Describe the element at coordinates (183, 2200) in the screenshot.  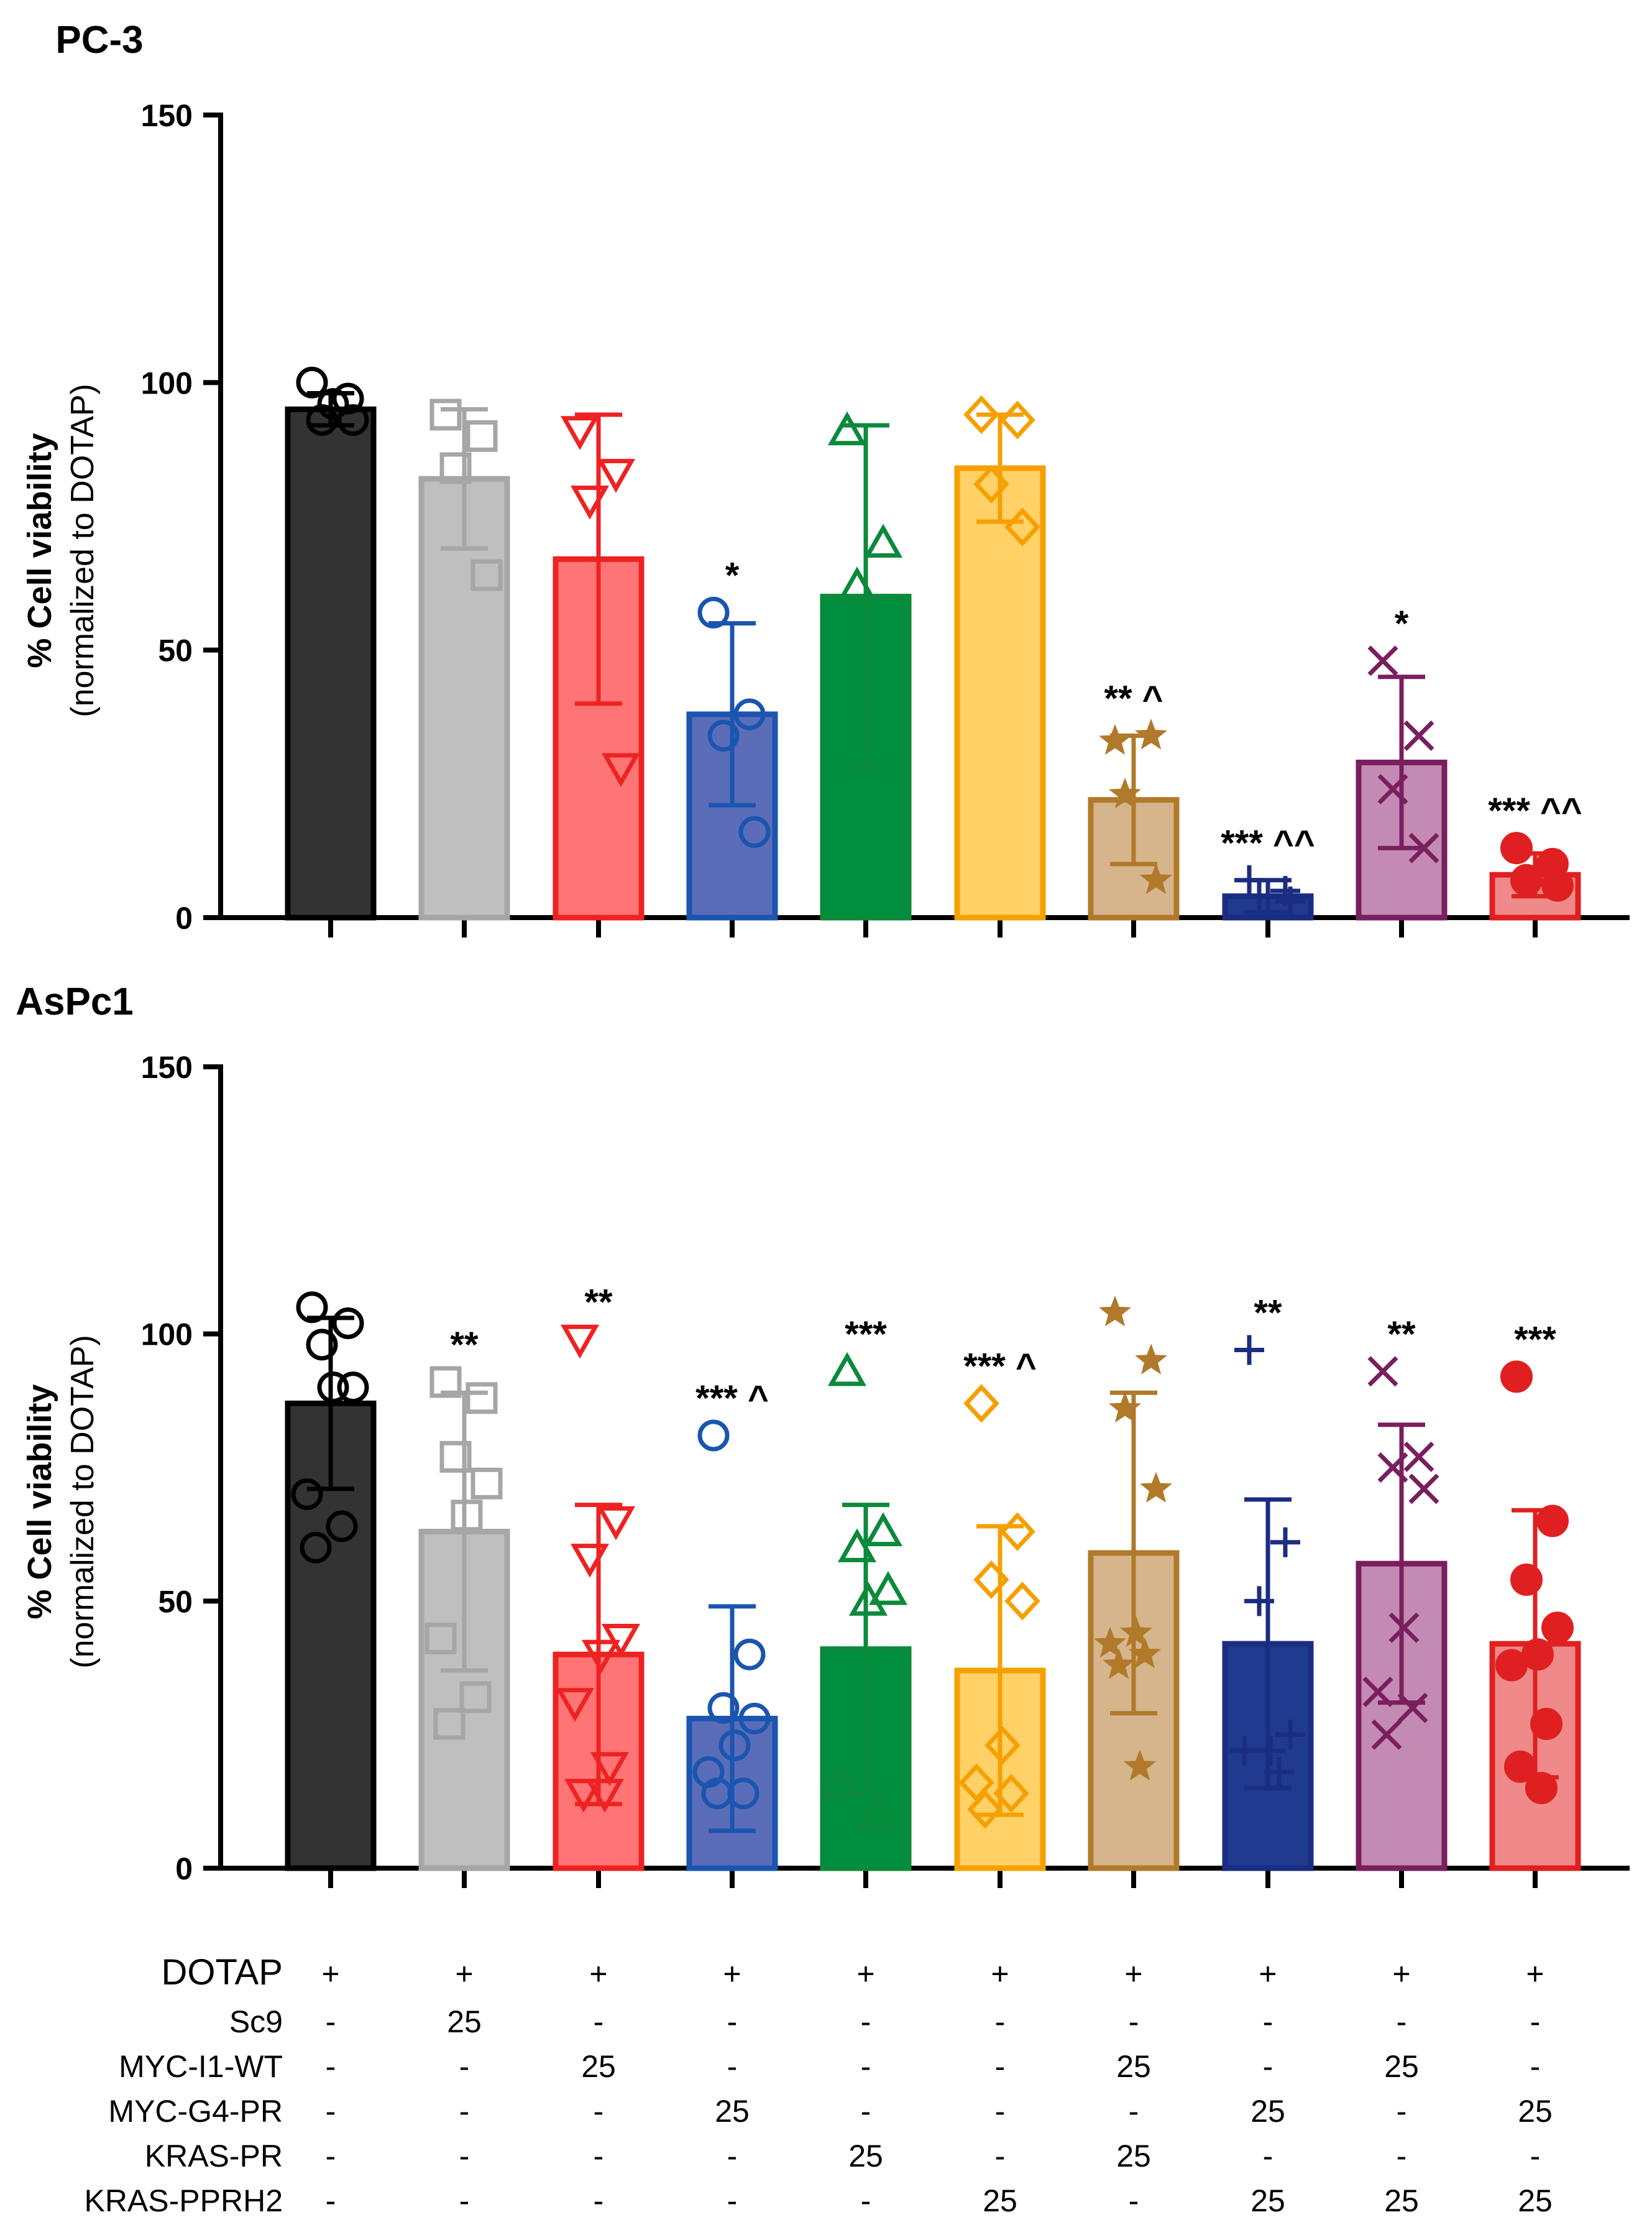
I see `condition-name: KRAS-PPRH2` at that location.